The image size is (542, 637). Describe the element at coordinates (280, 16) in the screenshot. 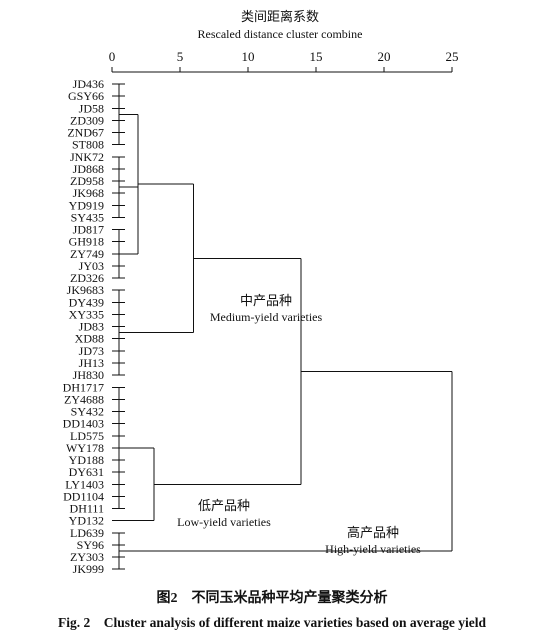

I see `axis-title-cn: 类间距离系数` at that location.